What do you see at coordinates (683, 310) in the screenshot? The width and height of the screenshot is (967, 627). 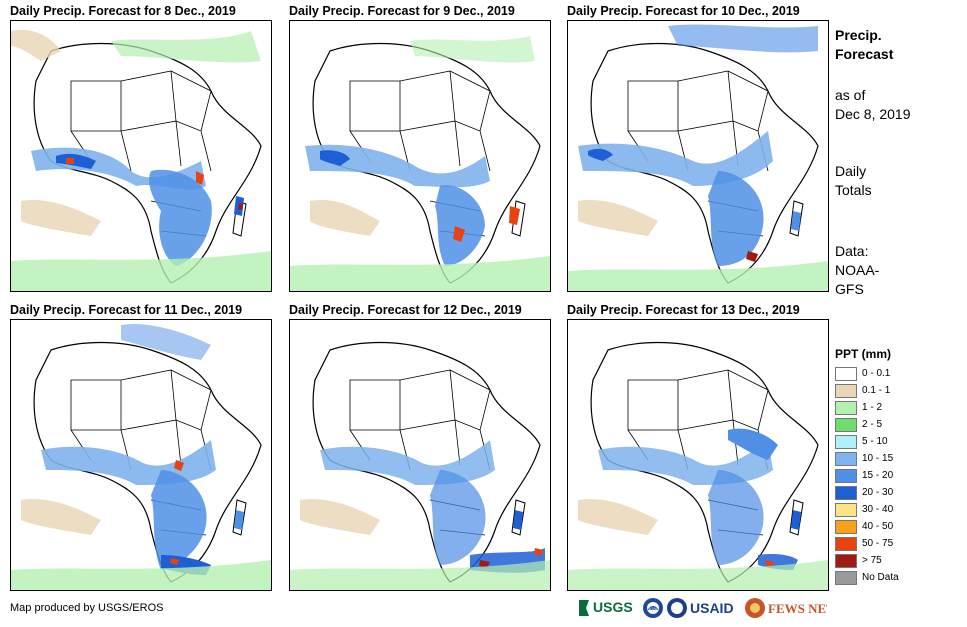 I see `panel-title: Daily Precip. Forecast for 13 Dec., 2019` at bounding box center [683, 310].